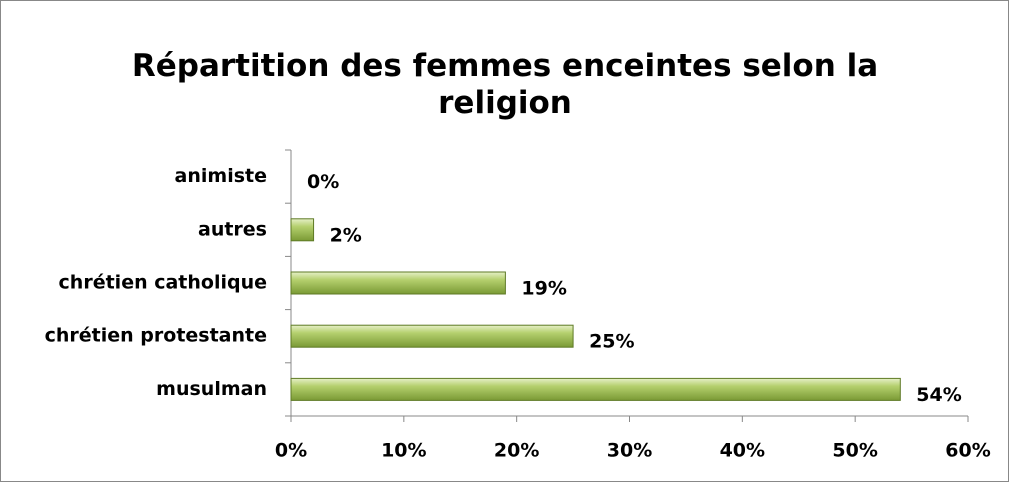 The image size is (1009, 482). What do you see at coordinates (232, 229) in the screenshot?
I see `y-tick-label: autres` at bounding box center [232, 229].